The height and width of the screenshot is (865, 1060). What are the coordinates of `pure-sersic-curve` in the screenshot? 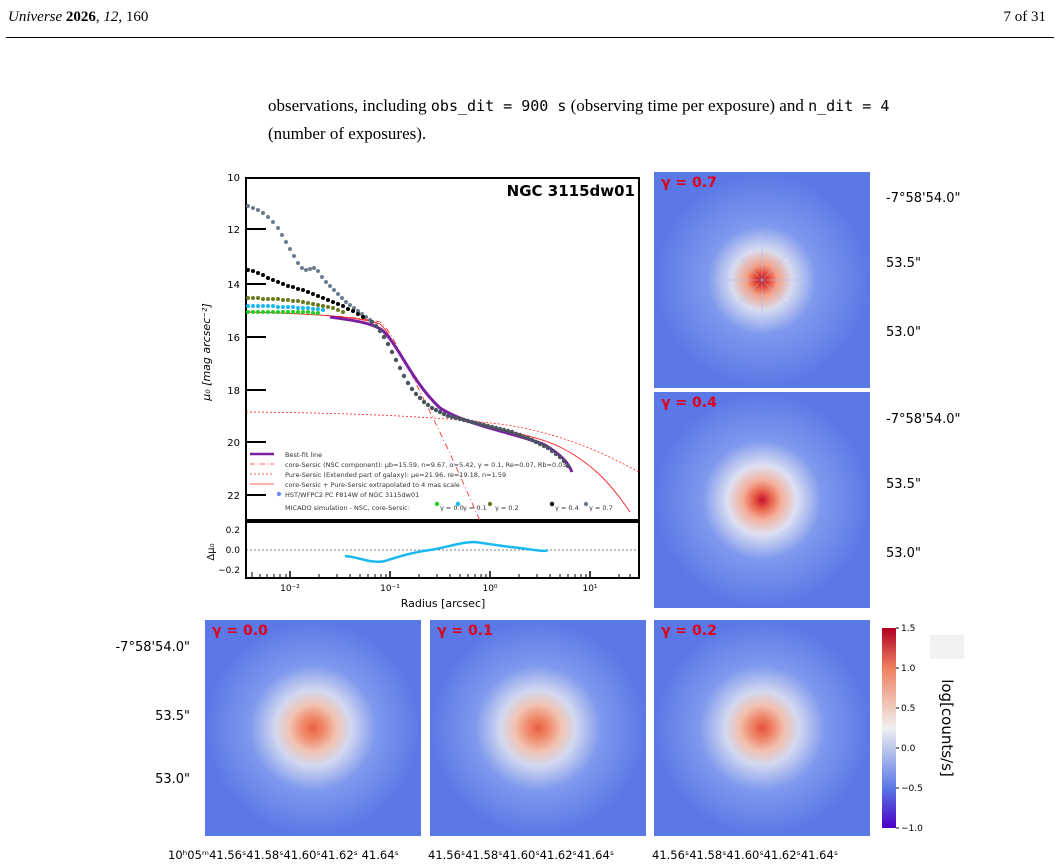 It's located at (442, 442).